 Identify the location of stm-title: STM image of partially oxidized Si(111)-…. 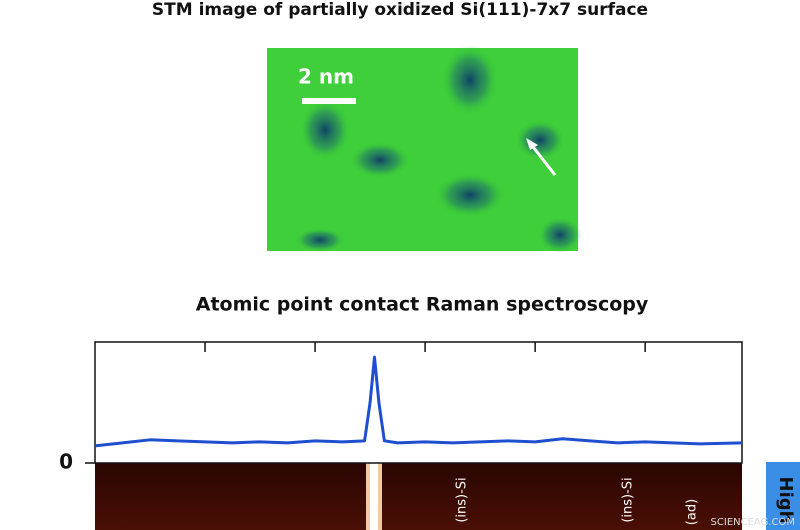
(400, 10).